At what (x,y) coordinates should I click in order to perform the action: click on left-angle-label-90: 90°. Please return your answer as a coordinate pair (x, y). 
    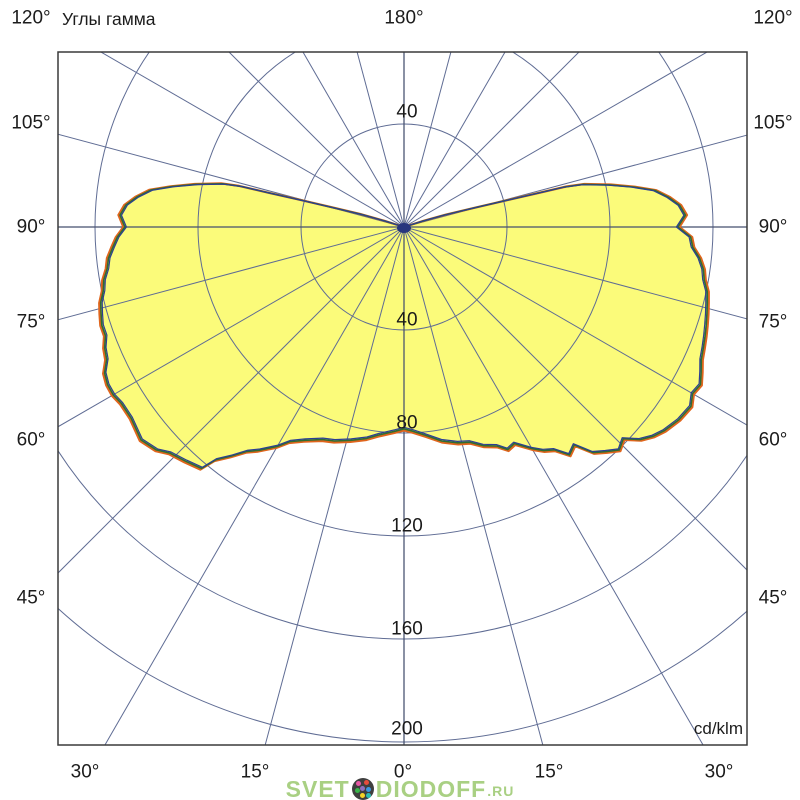
    Looking at the image, I should click on (31, 227).